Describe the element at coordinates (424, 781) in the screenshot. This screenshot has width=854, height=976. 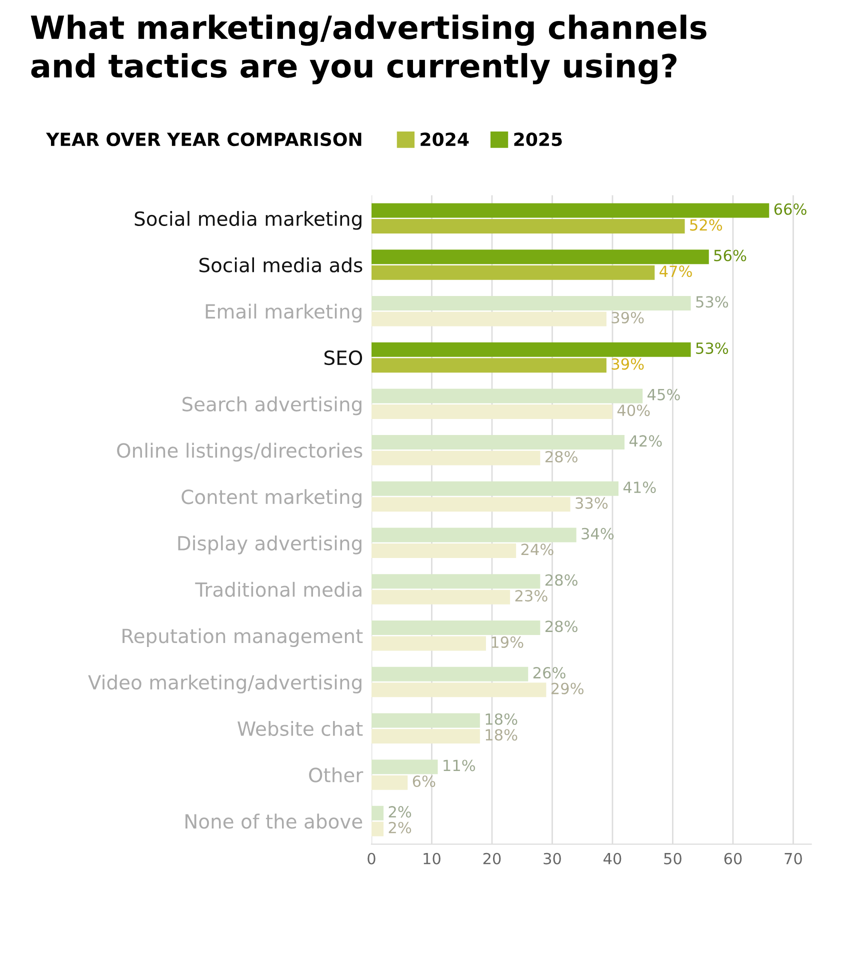
I see `data-label: 6%` at that location.